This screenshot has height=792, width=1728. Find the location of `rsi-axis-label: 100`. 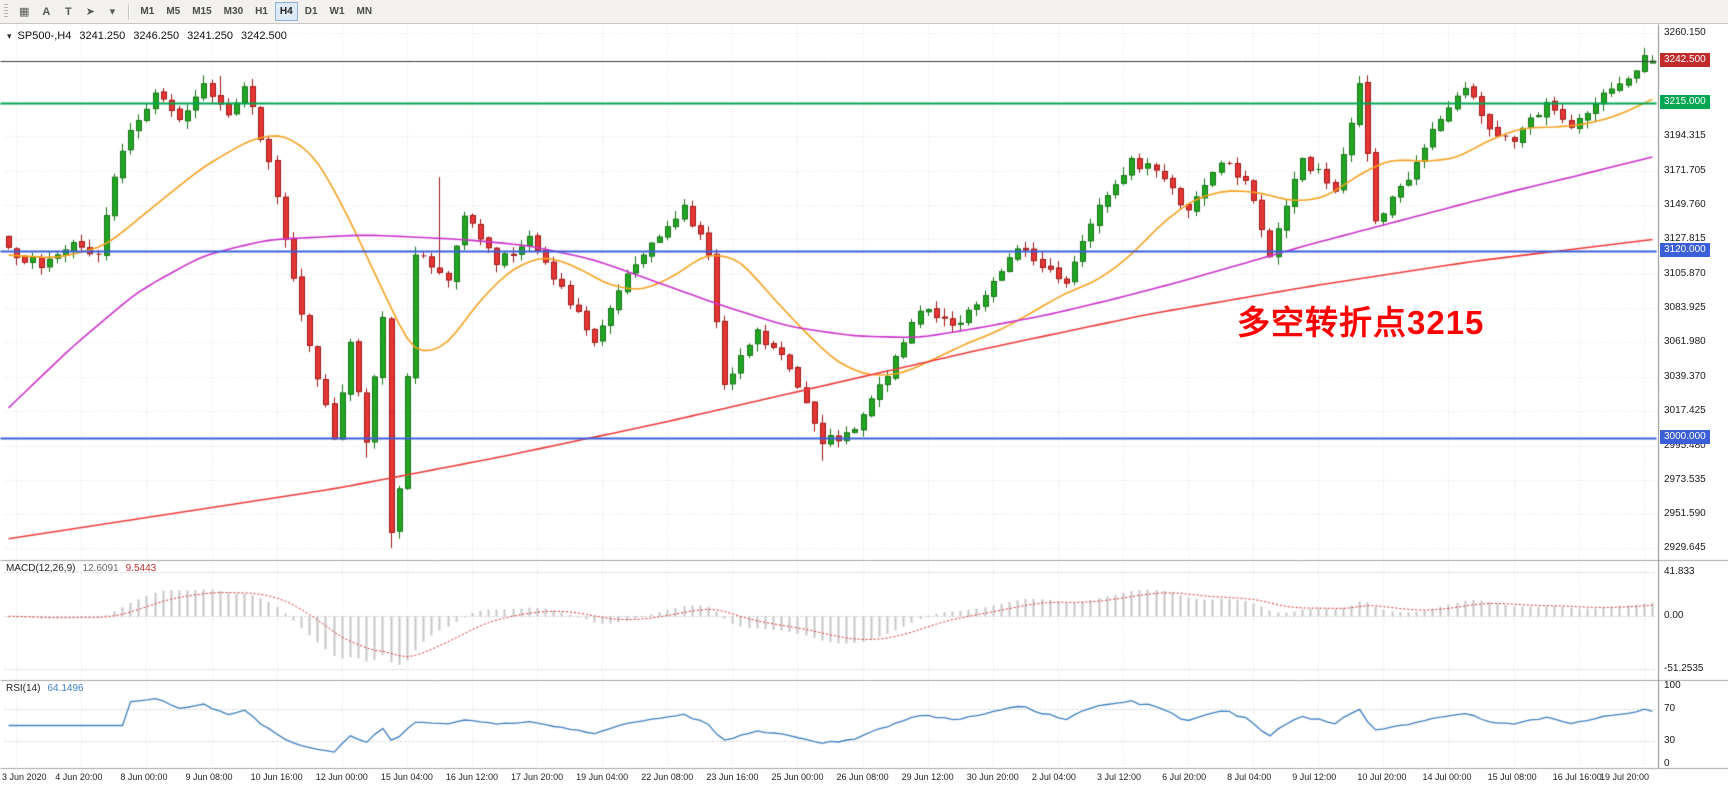

rsi-axis-label: 100 is located at coordinates (1672, 685).